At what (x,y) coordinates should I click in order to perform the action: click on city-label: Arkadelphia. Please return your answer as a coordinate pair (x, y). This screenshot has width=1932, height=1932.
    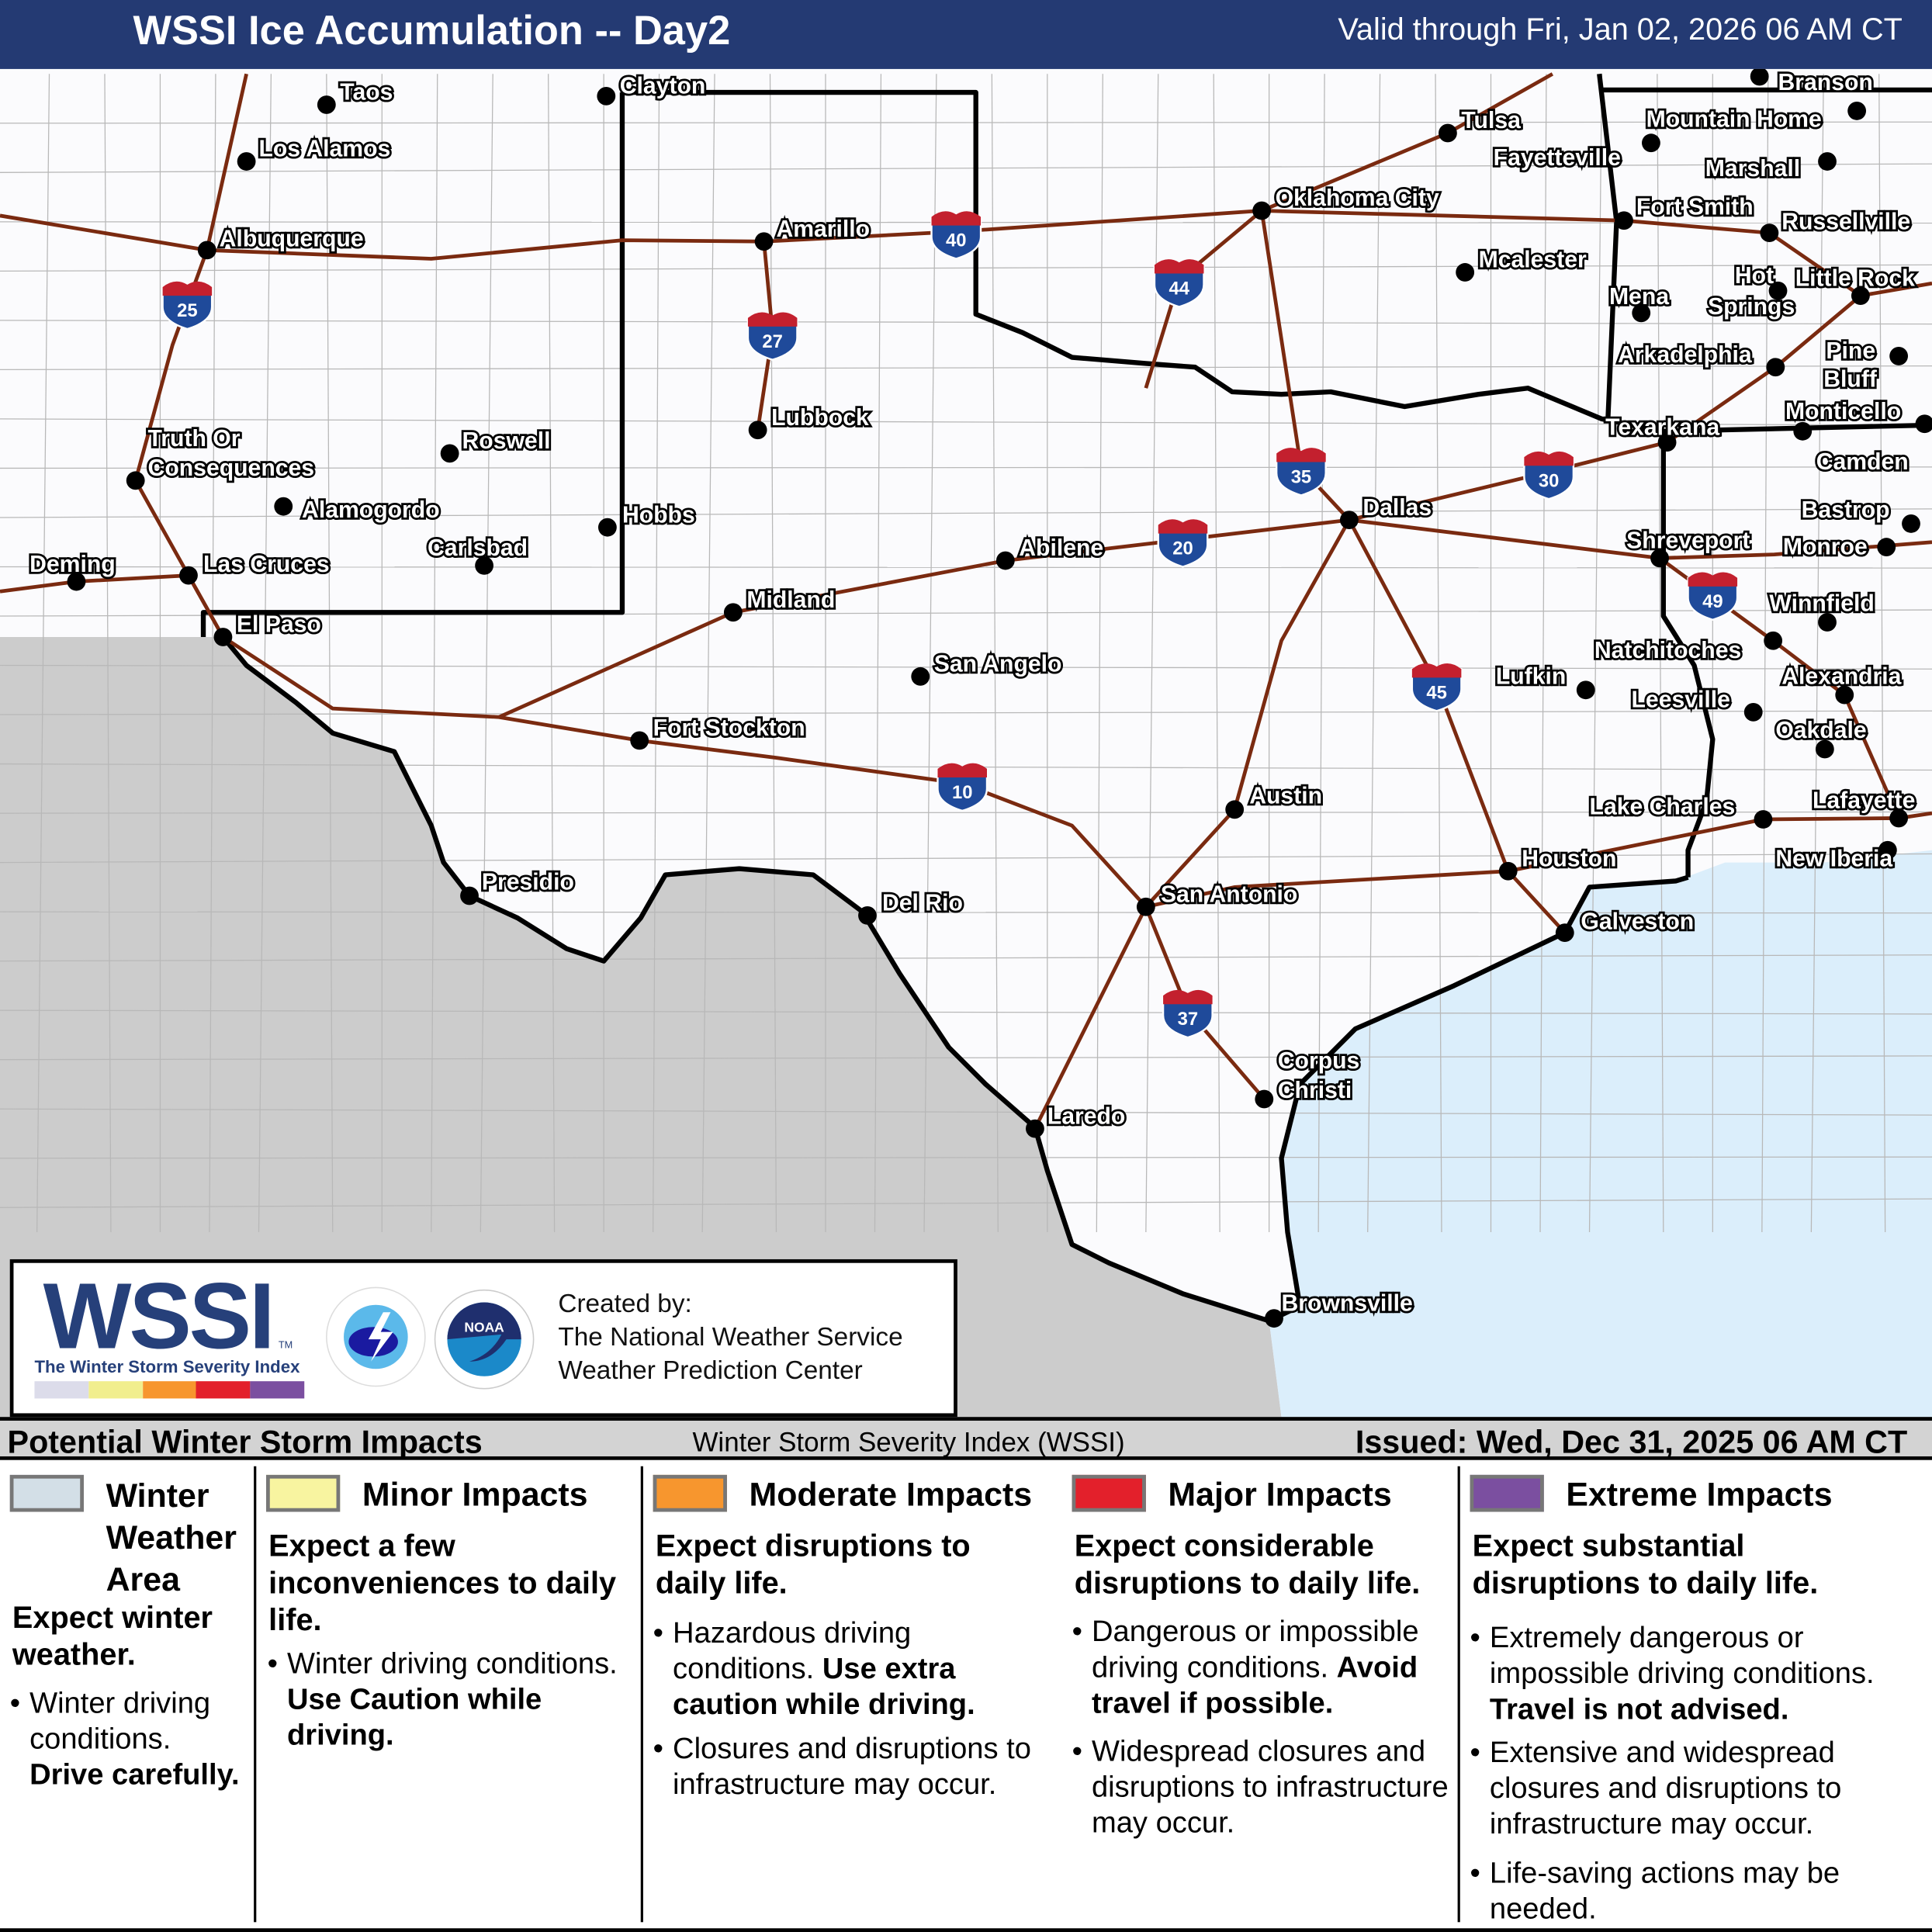
    Looking at the image, I should click on (1685, 355).